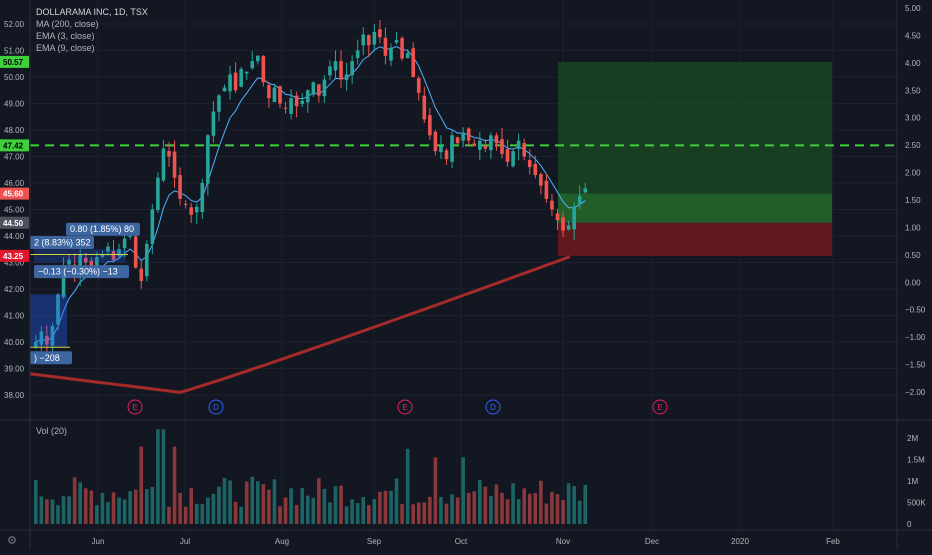  I want to click on measure-label: 0.80 (1.85%) 80, so click(103, 229).